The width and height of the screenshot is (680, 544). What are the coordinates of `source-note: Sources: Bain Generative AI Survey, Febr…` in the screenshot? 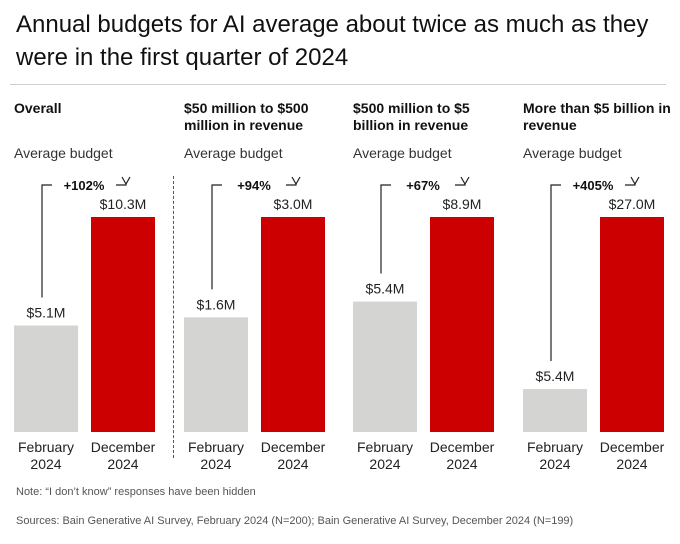 It's located at (295, 521).